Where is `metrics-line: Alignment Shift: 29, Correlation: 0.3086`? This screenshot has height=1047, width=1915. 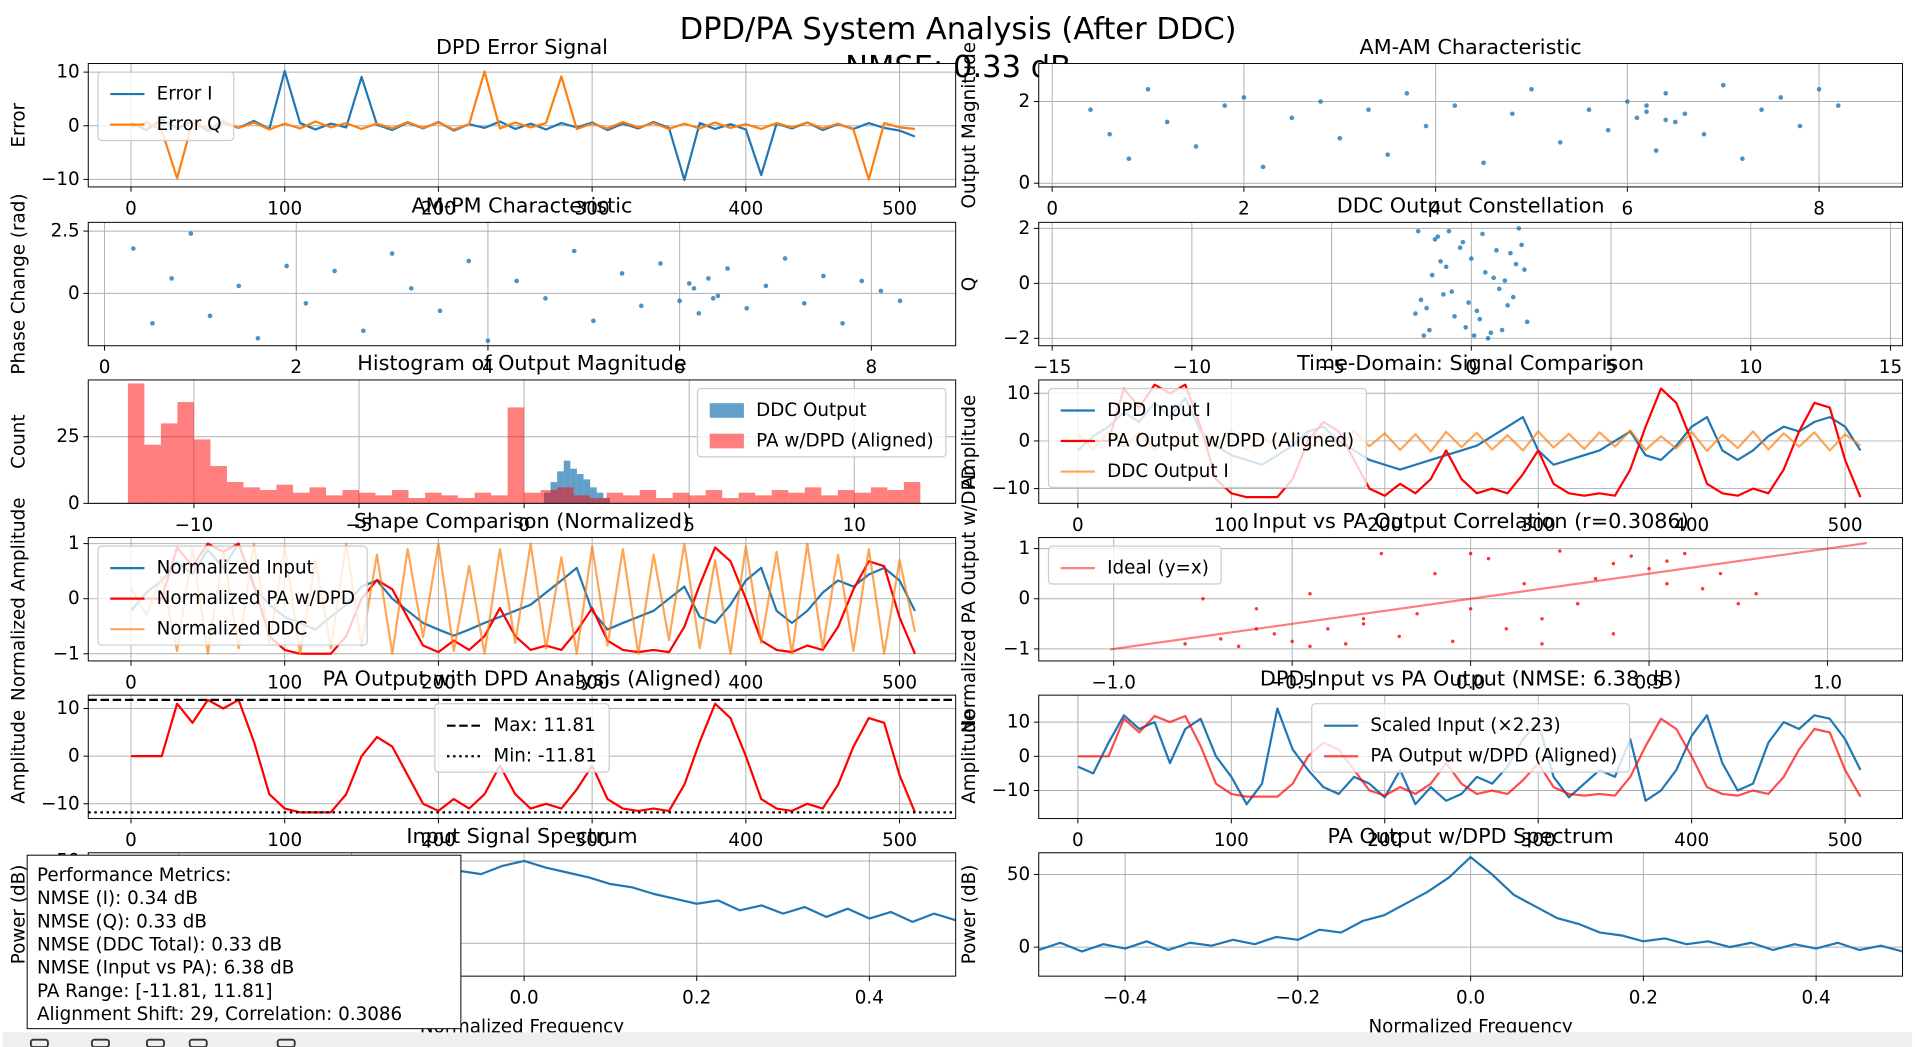
metrics-line: Alignment Shift: 29, Correlation: 0.3086 is located at coordinates (219, 1014).